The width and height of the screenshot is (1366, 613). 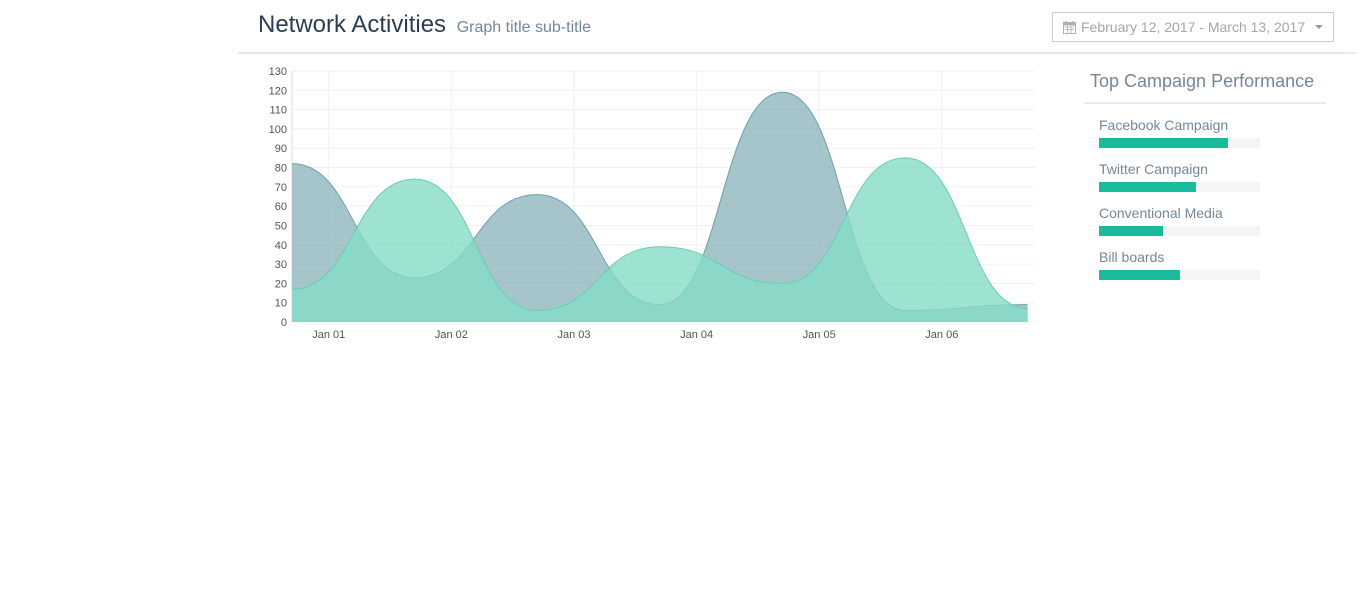 What do you see at coordinates (1069, 27) in the screenshot?
I see `calendar-icon` at bounding box center [1069, 27].